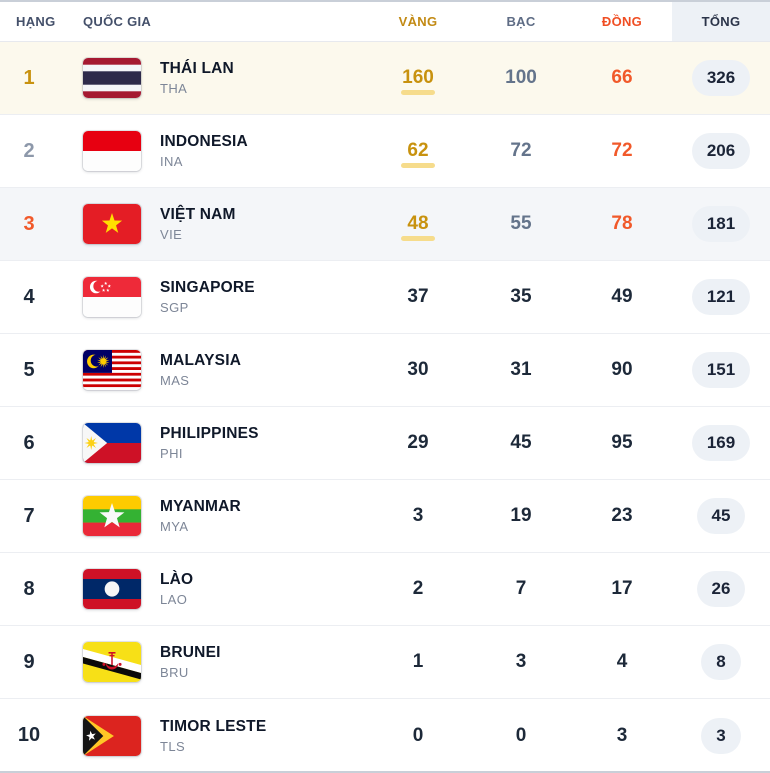 Image resolution: width=770 pixels, height=773 pixels. I want to click on col-header-gold: VÀNG, so click(418, 21).